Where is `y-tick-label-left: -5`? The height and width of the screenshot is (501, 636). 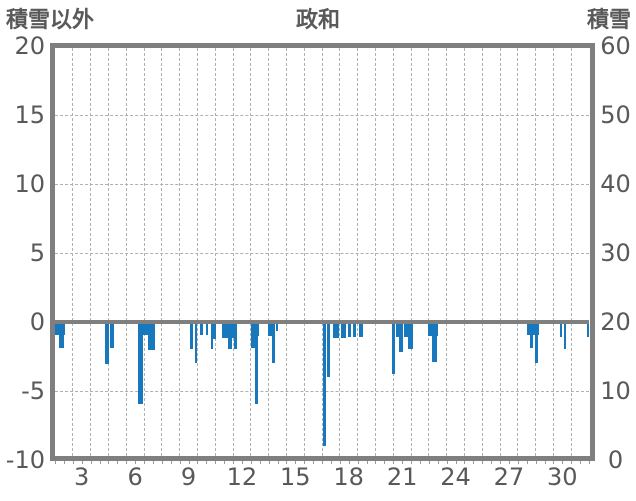 y-tick-label-left: -5 is located at coordinates (33, 390).